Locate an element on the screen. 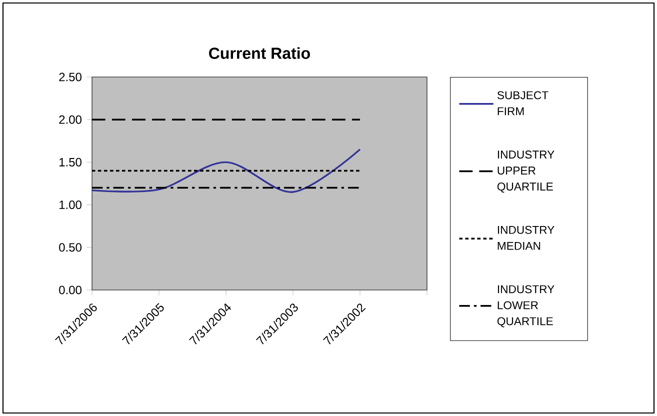  y-tick-label: 1.00 is located at coordinates (71, 205).